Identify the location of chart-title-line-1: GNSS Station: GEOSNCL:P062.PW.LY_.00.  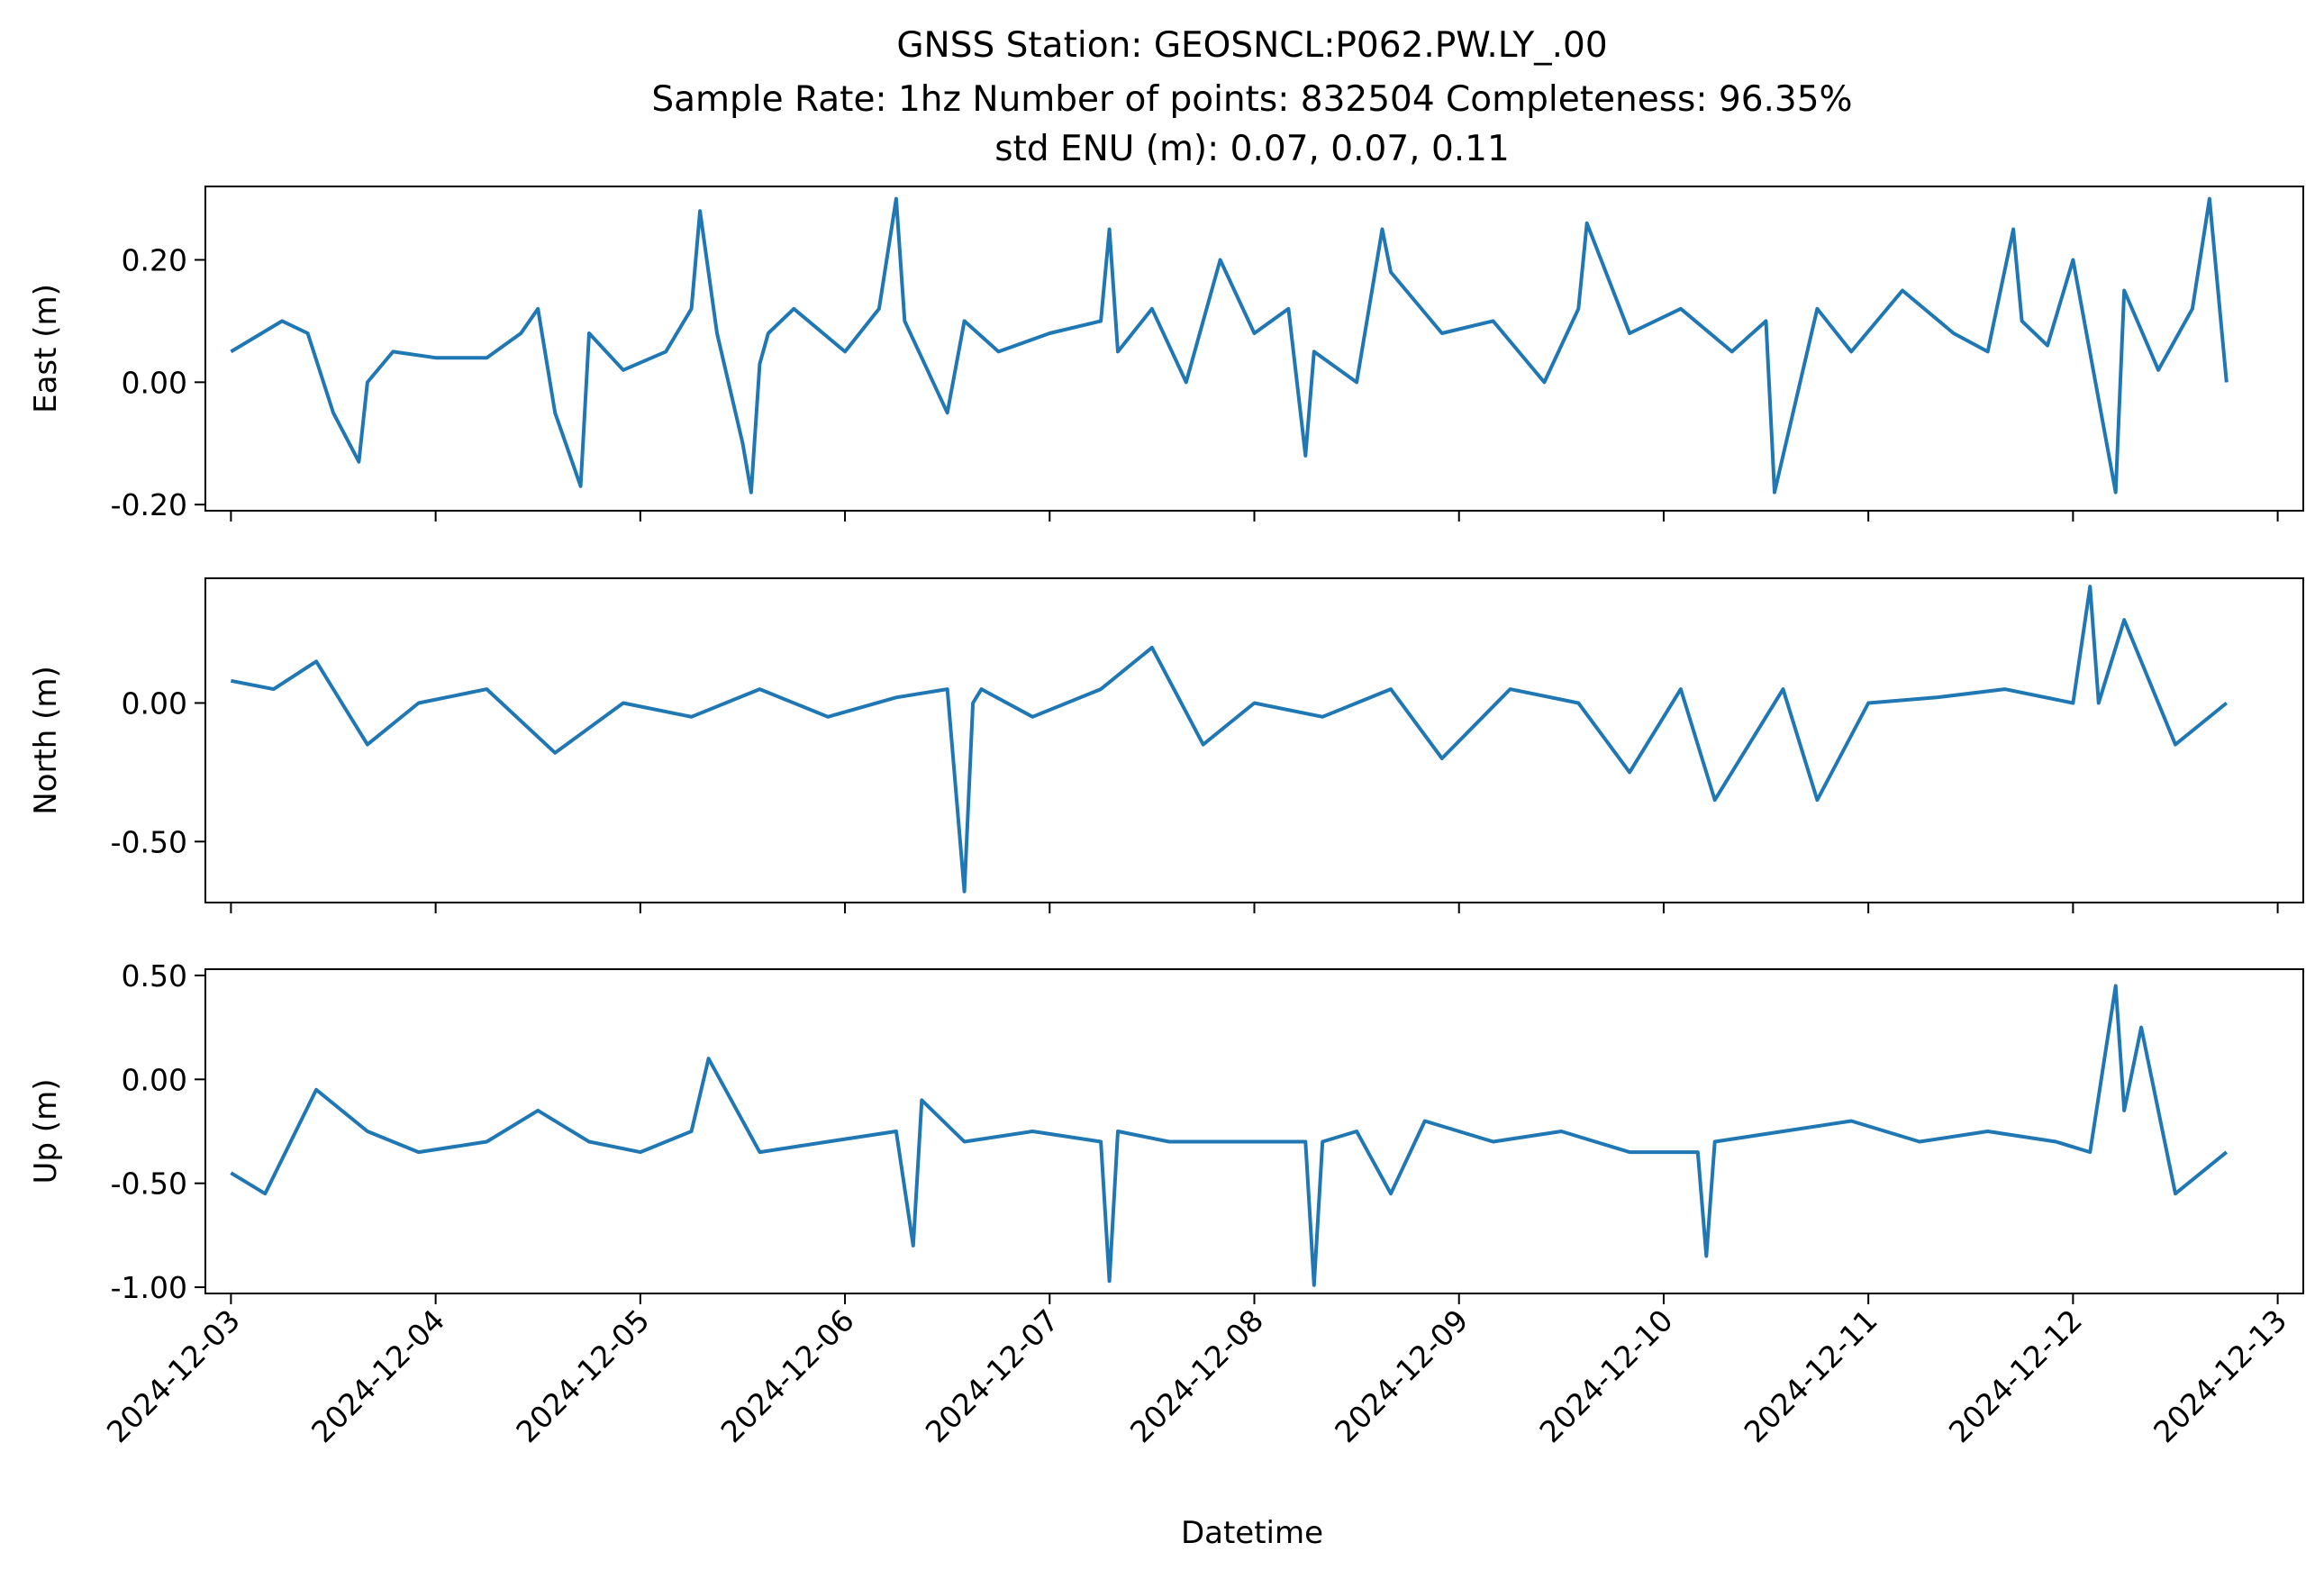
(1252, 45).